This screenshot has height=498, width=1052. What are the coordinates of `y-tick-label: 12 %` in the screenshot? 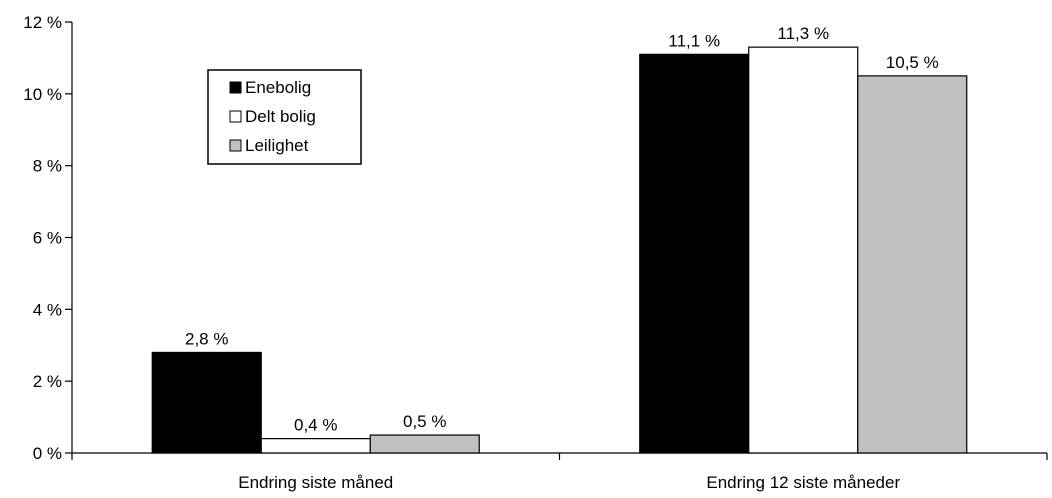 It's located at (42, 22).